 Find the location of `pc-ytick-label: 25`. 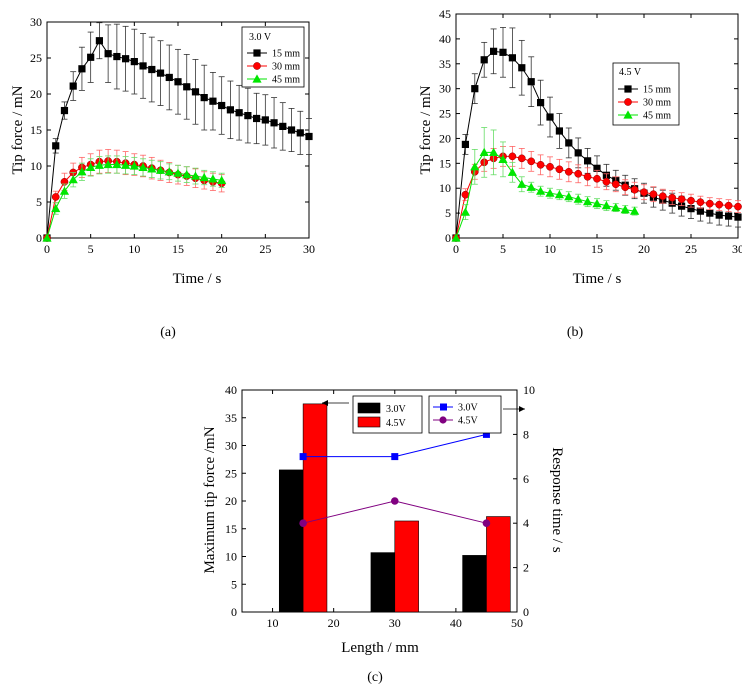

pc-ytick-label: 25 is located at coordinates (231, 473).